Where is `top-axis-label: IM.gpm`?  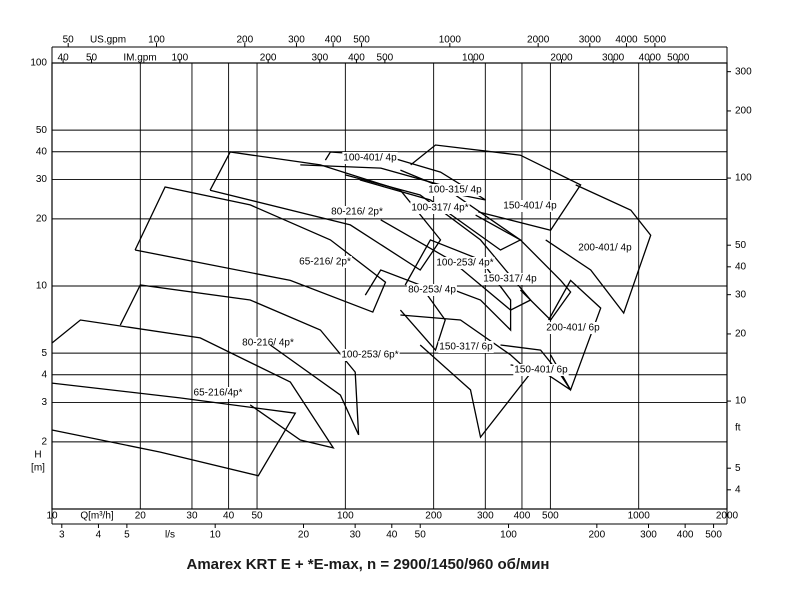 top-axis-label: IM.gpm is located at coordinates (139, 58).